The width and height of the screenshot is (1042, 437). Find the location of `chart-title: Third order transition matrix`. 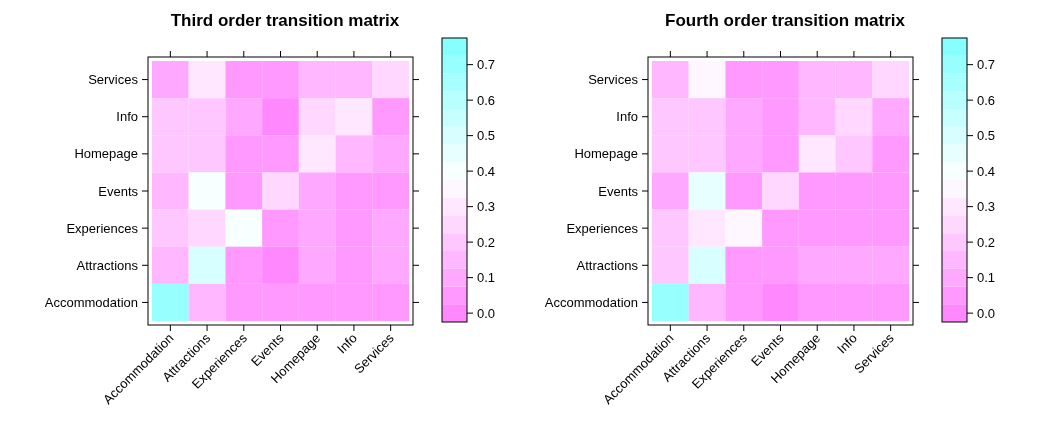

chart-title: Third order transition matrix is located at coordinates (285, 20).